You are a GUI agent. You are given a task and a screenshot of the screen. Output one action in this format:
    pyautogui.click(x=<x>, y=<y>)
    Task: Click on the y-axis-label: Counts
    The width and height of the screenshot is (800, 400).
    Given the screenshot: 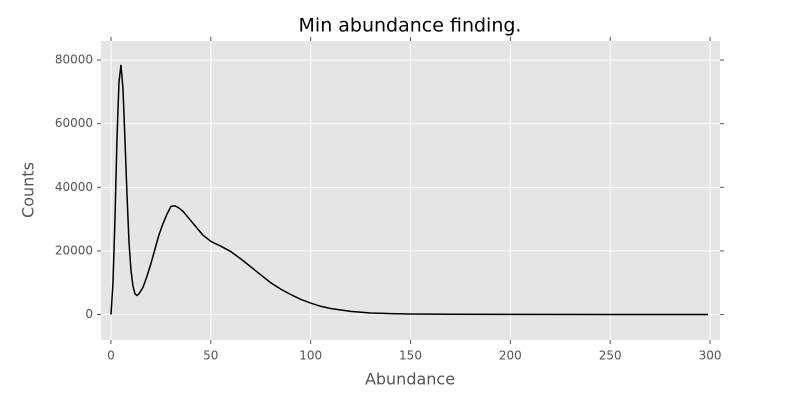 What is the action you would take?
    pyautogui.click(x=28, y=190)
    